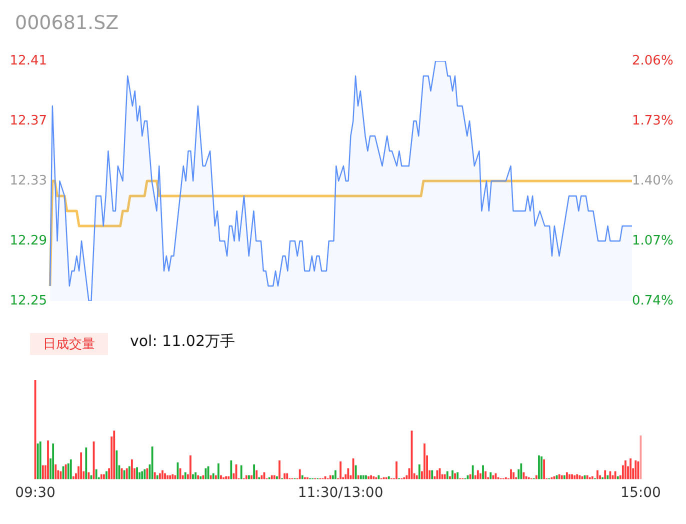 The image size is (686, 524). Describe the element at coordinates (182, 341) in the screenshot. I see `text: vol: 11.02万手` at that location.